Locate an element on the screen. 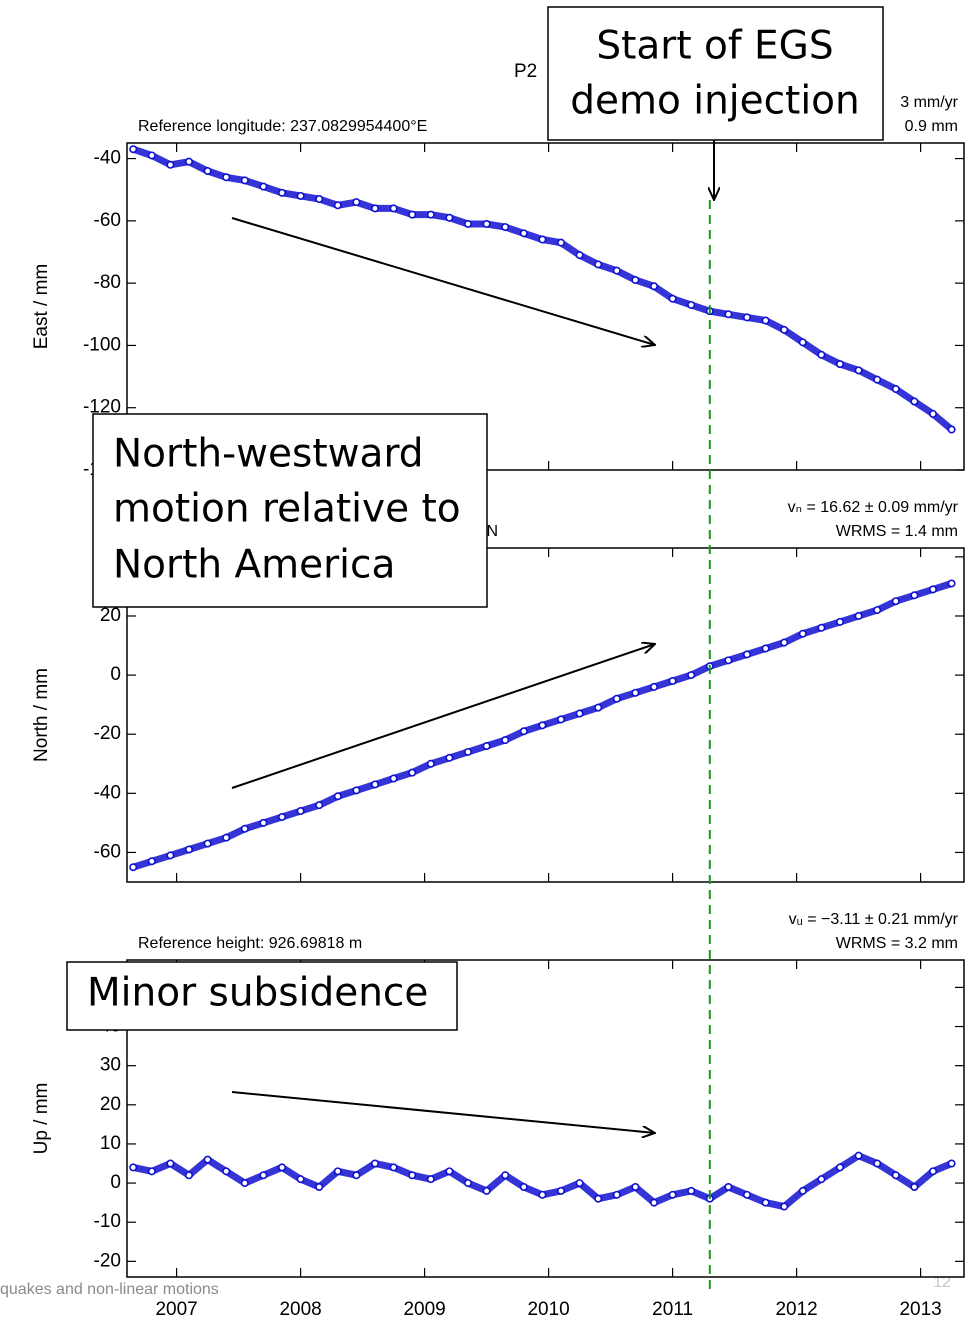 This screenshot has width=965, height=1323. y-axis-label: North / mm is located at coordinates (41, 715).